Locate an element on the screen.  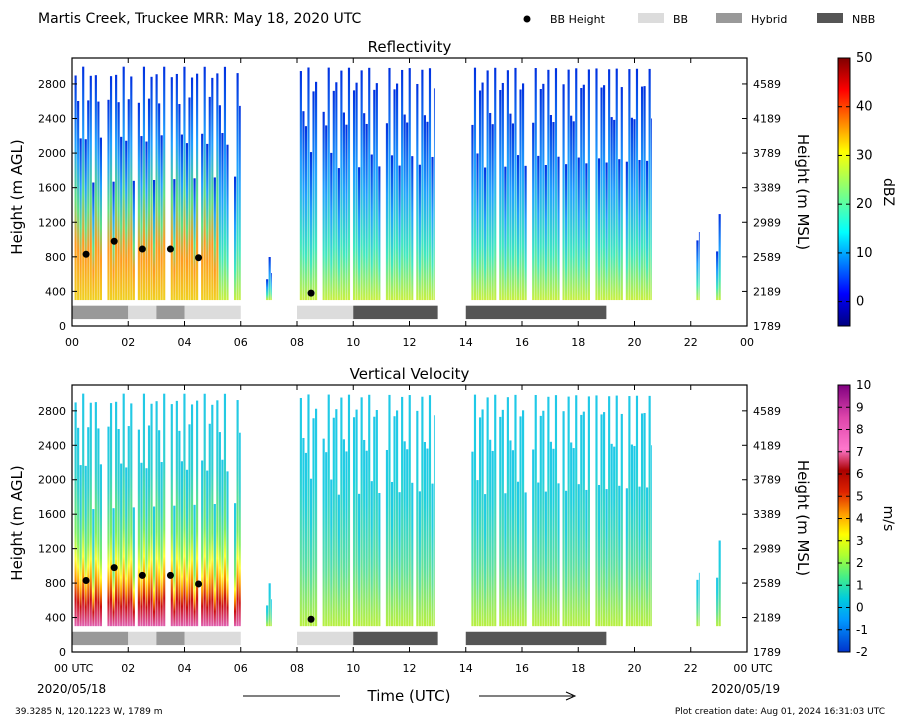
x-tick-label: 16 is located at coordinates (522, 668).